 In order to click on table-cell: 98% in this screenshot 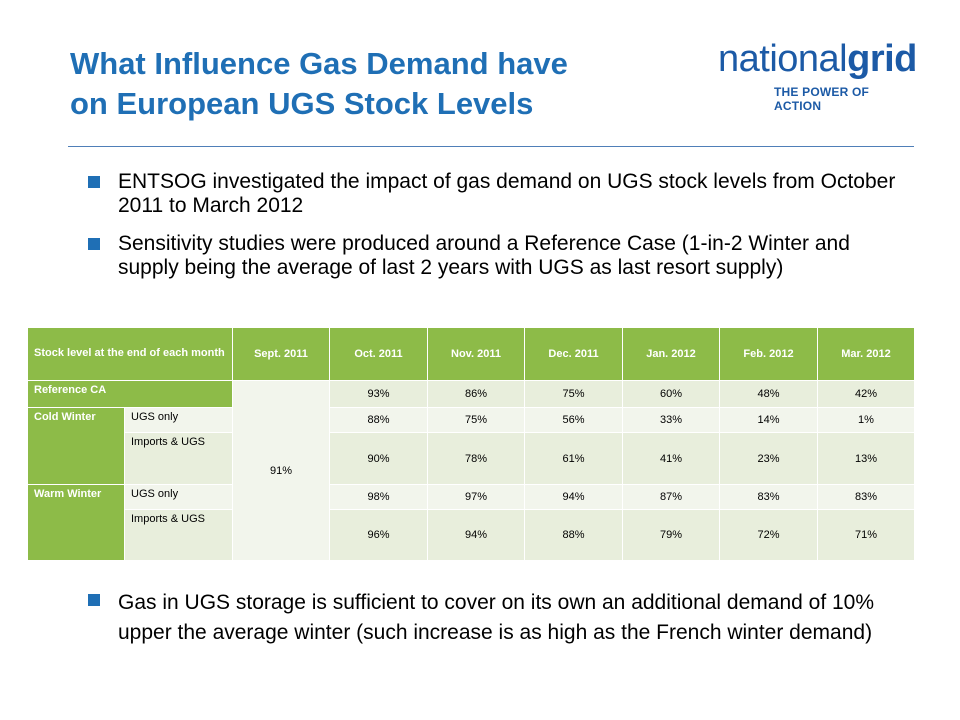, I will do `click(378, 497)`.